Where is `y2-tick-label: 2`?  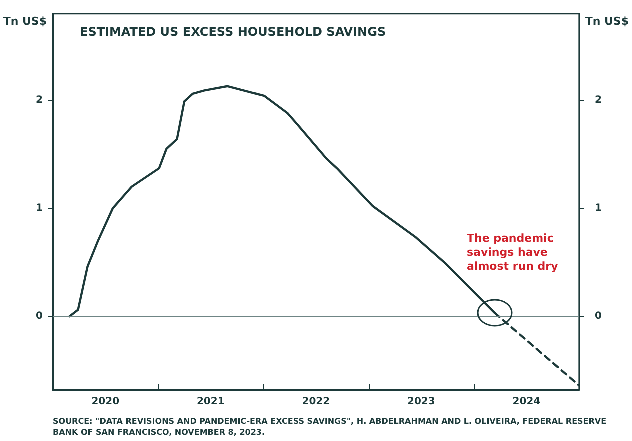
y2-tick-label: 2 is located at coordinates (598, 100).